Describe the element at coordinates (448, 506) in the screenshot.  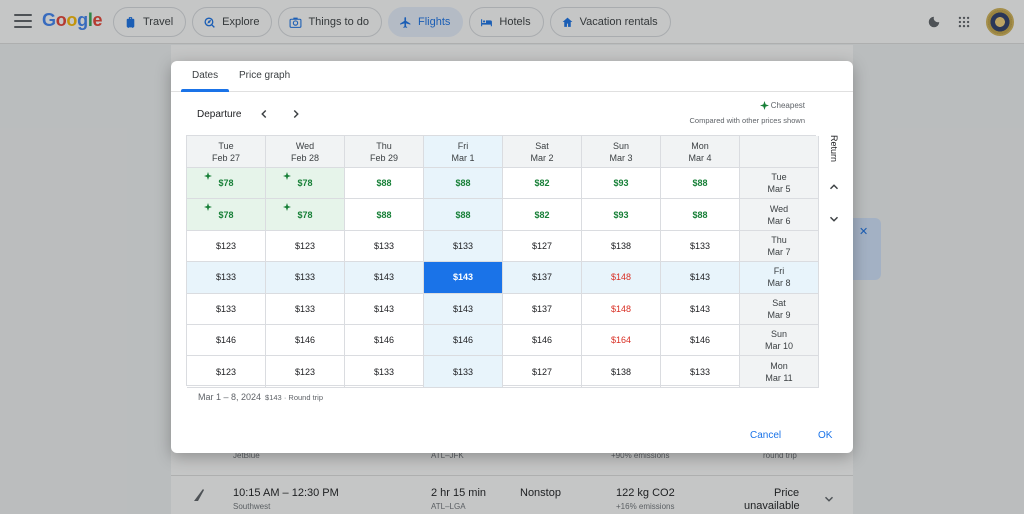
I see `row2-route: ATL–LGA` at that location.